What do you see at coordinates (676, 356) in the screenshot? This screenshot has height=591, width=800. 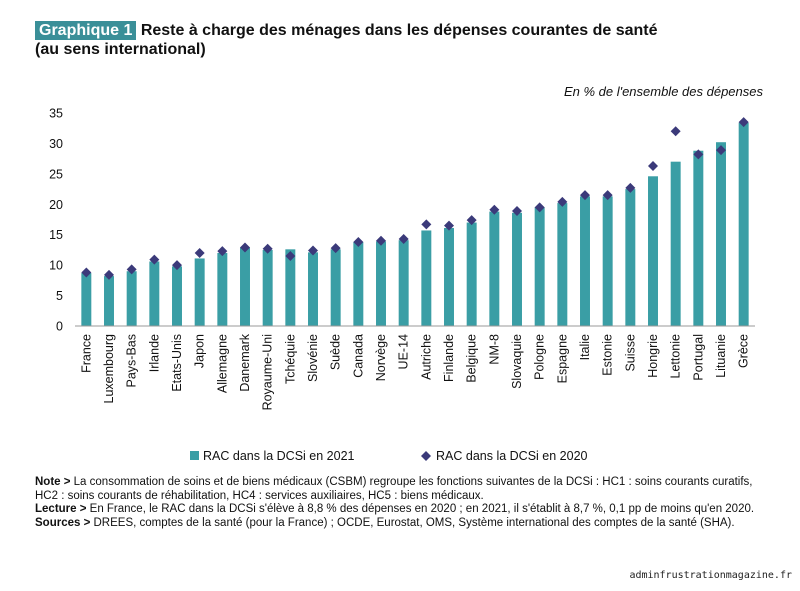 I see `x-tick-label: Lettonie` at bounding box center [676, 356].